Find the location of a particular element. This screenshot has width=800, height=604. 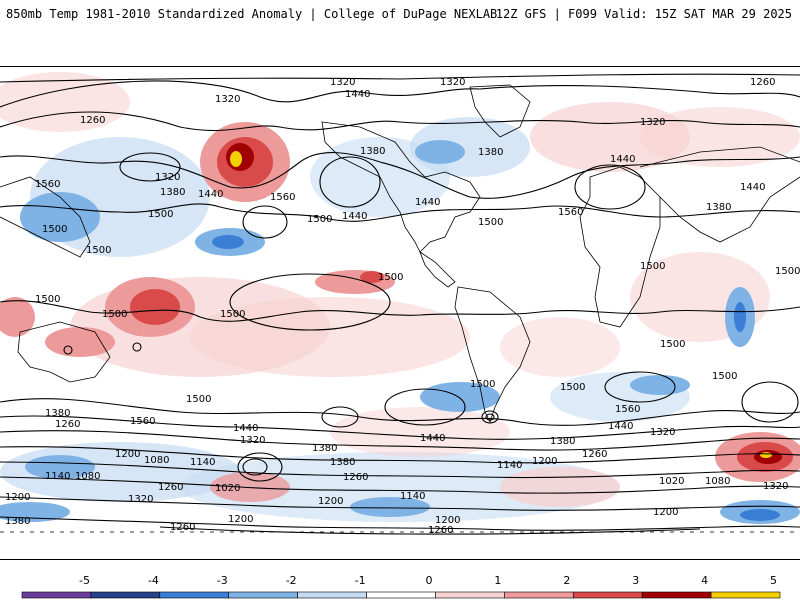

colorbar: -5 -4 -3 -2 -1 0 1 2 3 4 5 is located at coordinates (400, 585).